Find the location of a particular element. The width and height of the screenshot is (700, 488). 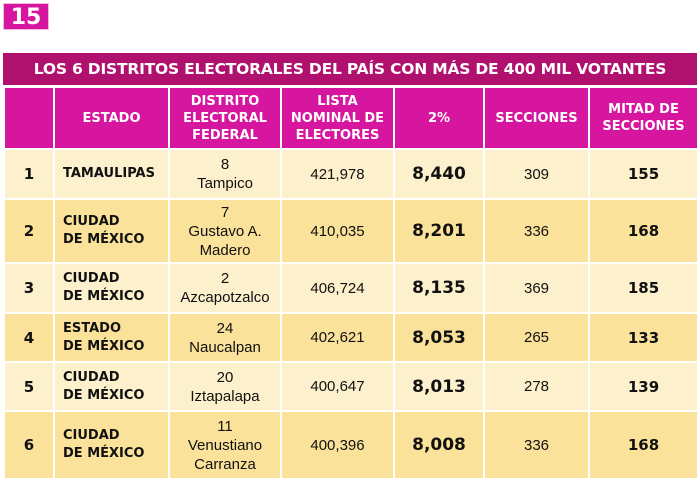

distrito: 7 Gustavo A. Madero is located at coordinates (225, 231).